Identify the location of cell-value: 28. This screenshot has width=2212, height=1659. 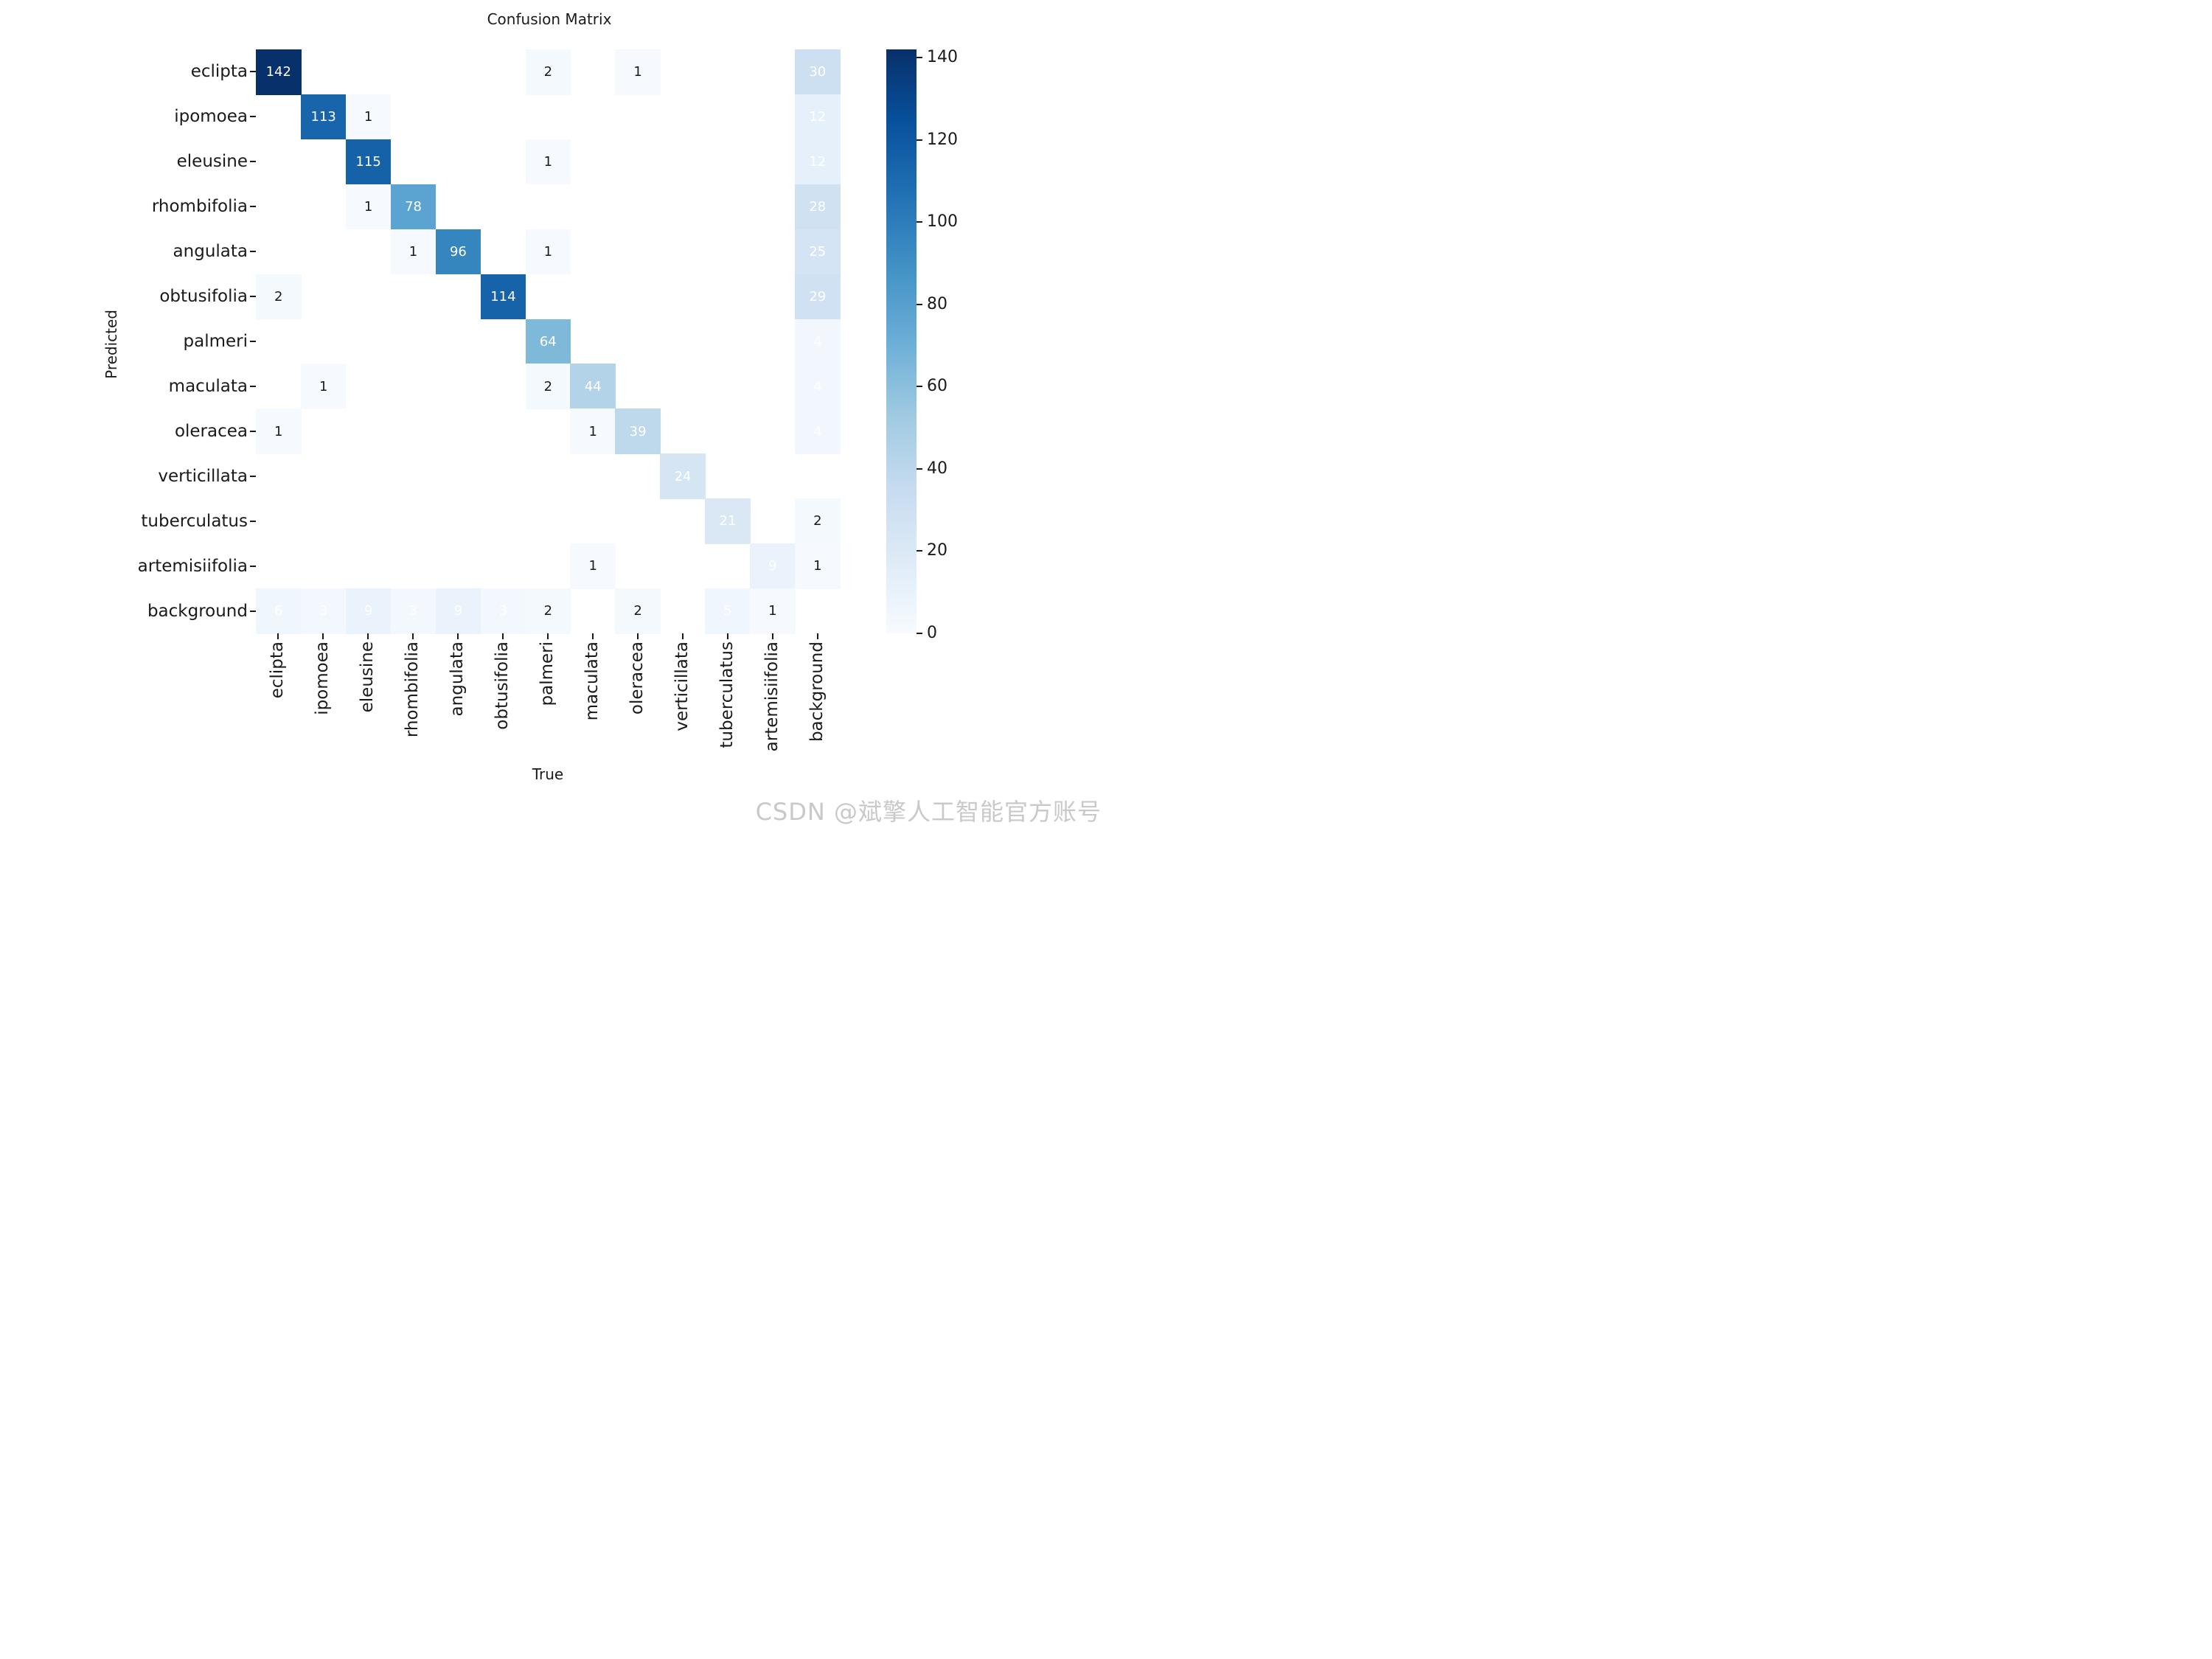
(818, 207).